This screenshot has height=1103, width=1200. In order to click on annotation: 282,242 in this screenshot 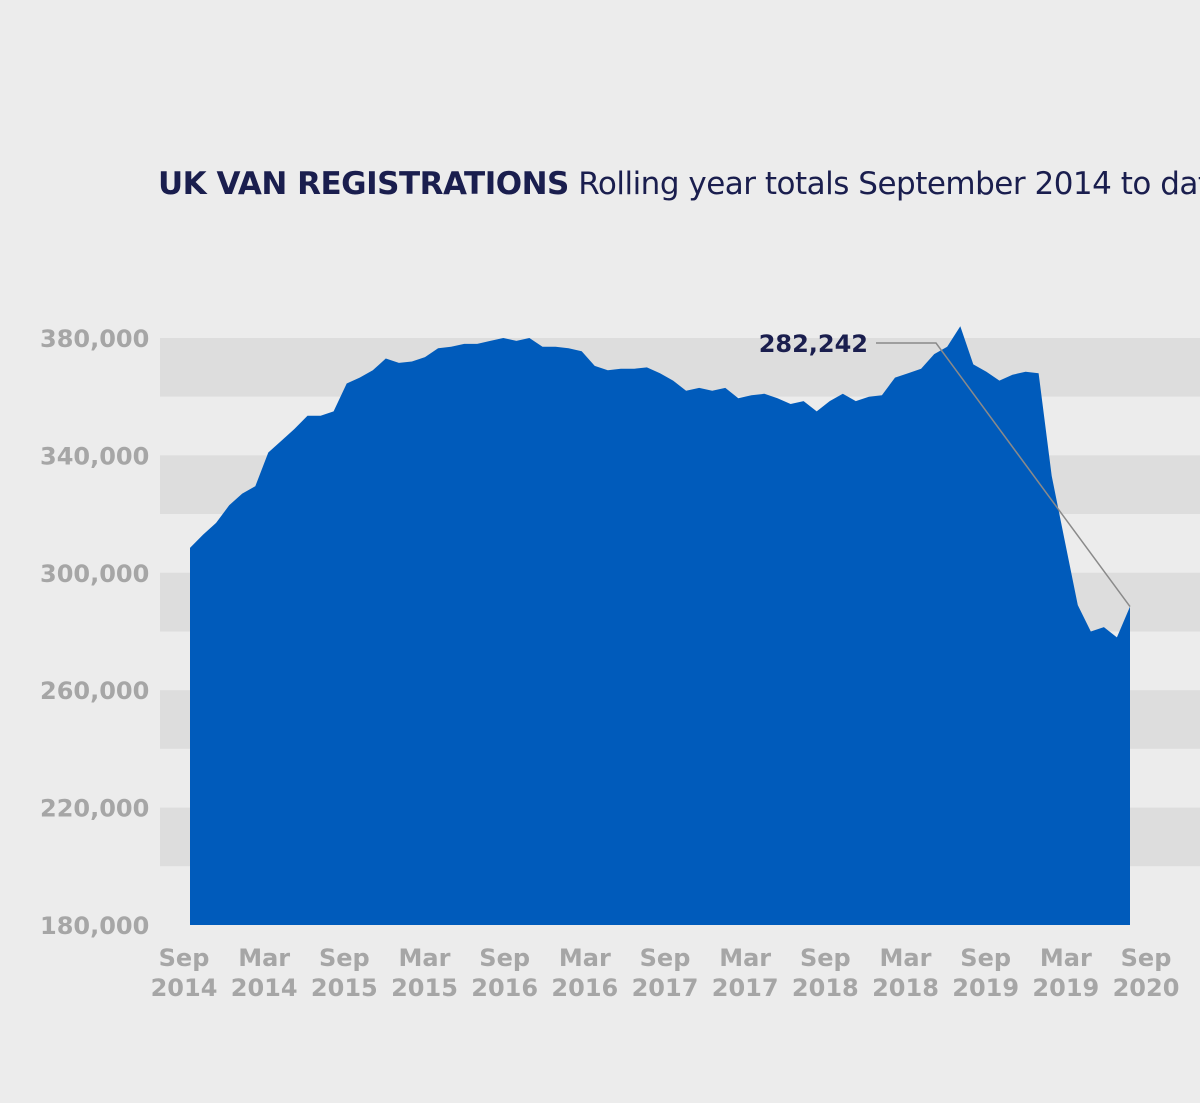, I will do `click(945, 469)`.